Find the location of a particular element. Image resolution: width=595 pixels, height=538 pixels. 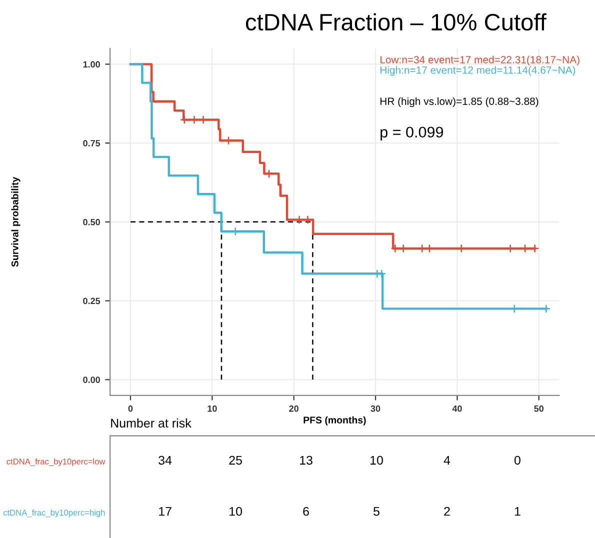

y-tick-label: ctDNA_frac_by10perc=low is located at coordinates (56, 462).